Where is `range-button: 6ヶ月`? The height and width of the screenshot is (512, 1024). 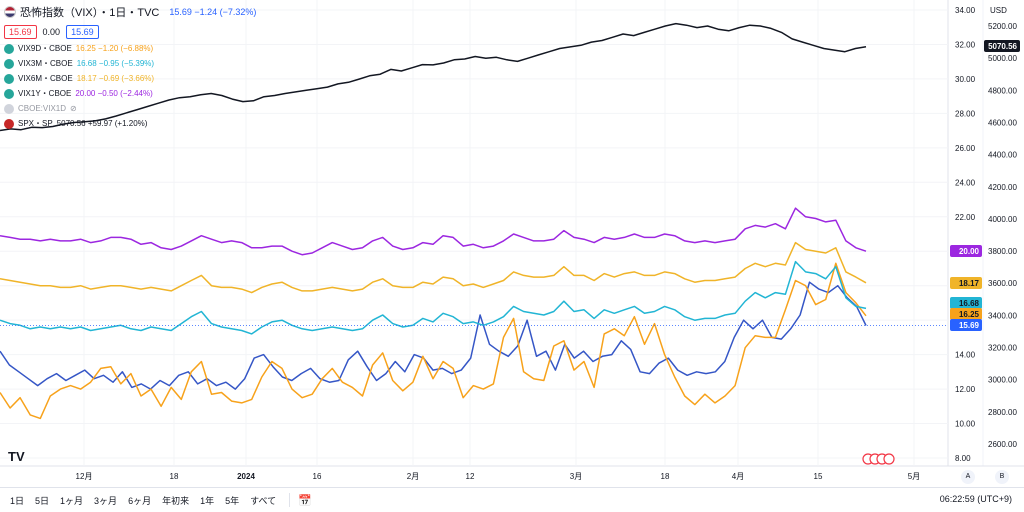
range-button: 6ヶ月 is located at coordinates (140, 500).